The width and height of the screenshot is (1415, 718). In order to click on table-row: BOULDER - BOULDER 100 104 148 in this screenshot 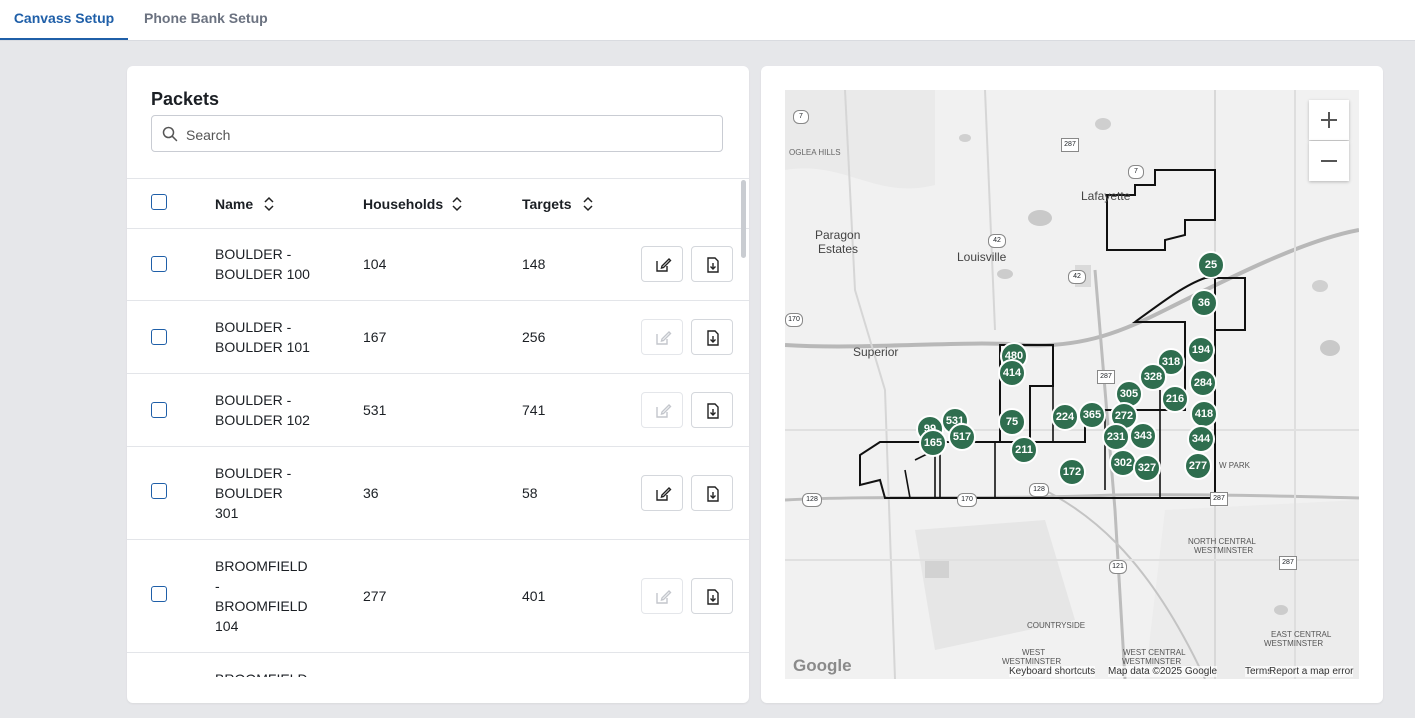, I will do `click(438, 264)`.